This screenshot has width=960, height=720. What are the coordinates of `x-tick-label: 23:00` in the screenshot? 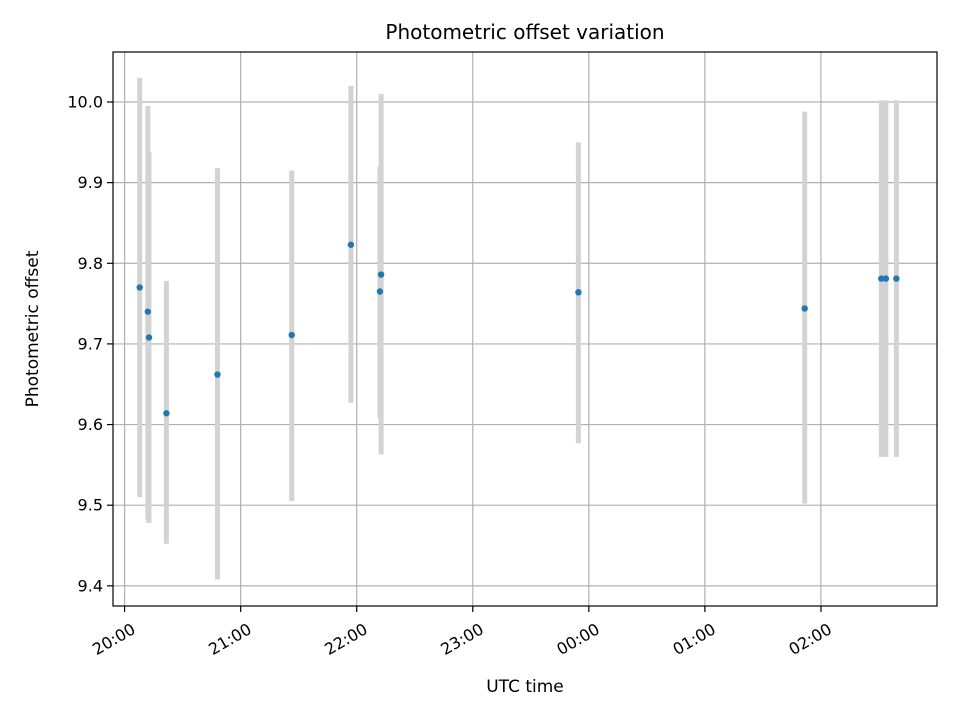 It's located at (461, 639).